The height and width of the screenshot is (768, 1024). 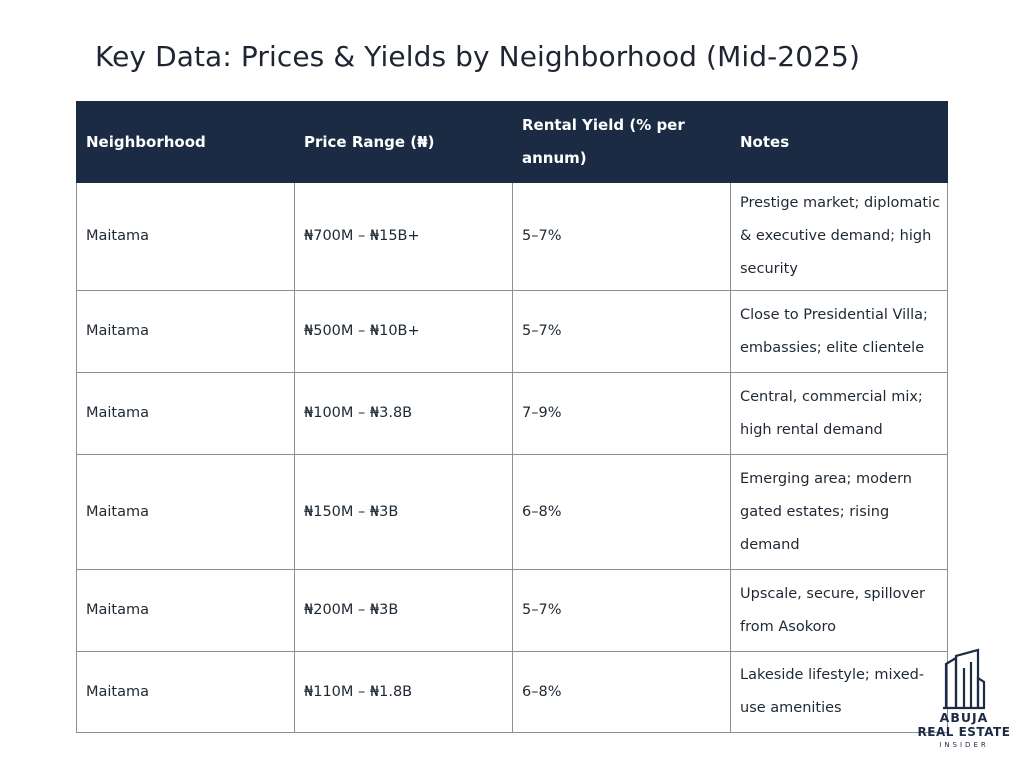 What do you see at coordinates (403, 236) in the screenshot?
I see `cell-price-range: ₦700M – ₦15B+` at bounding box center [403, 236].